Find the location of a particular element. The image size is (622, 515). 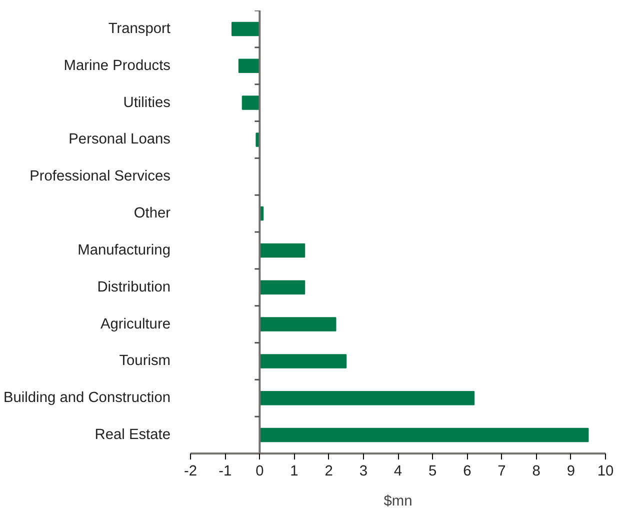

x-tick-label: -1 is located at coordinates (225, 472).